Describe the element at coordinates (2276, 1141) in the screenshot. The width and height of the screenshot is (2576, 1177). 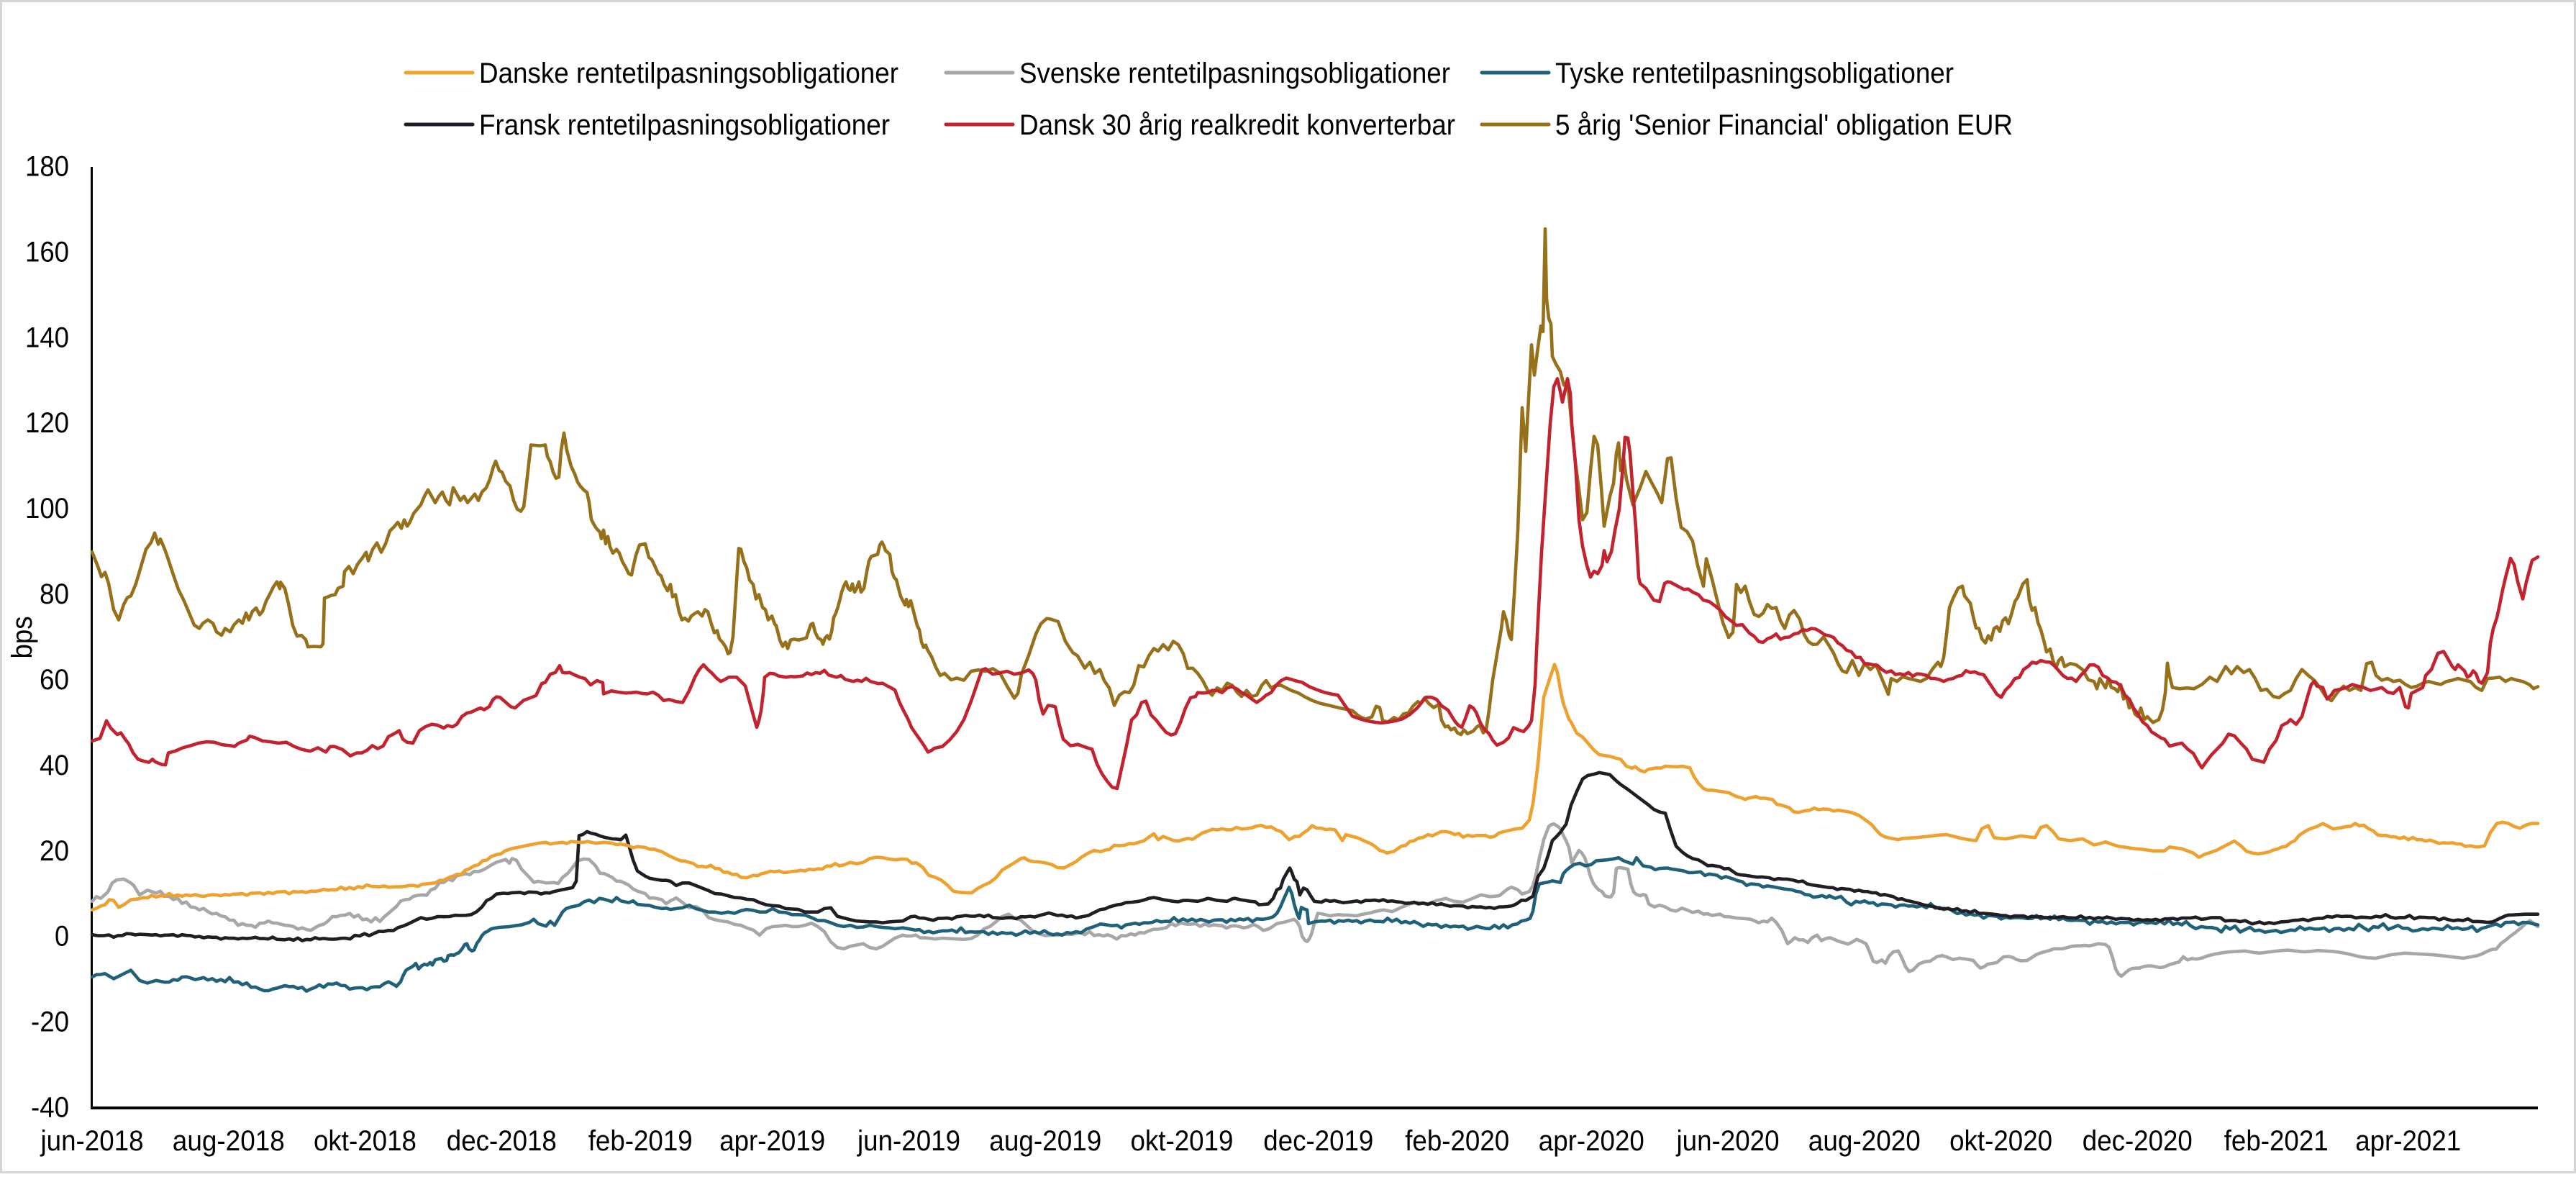
I see `svg-text: feb-2021` at that location.